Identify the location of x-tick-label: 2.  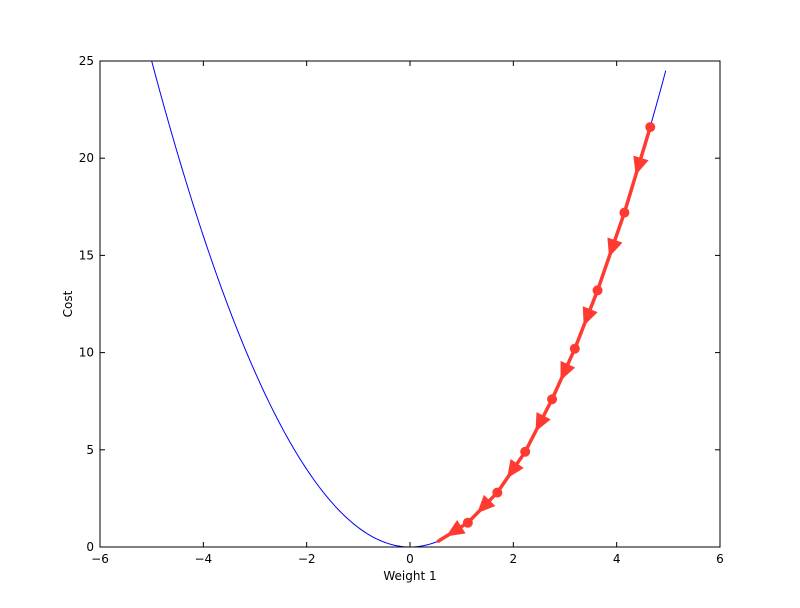
(514, 559).